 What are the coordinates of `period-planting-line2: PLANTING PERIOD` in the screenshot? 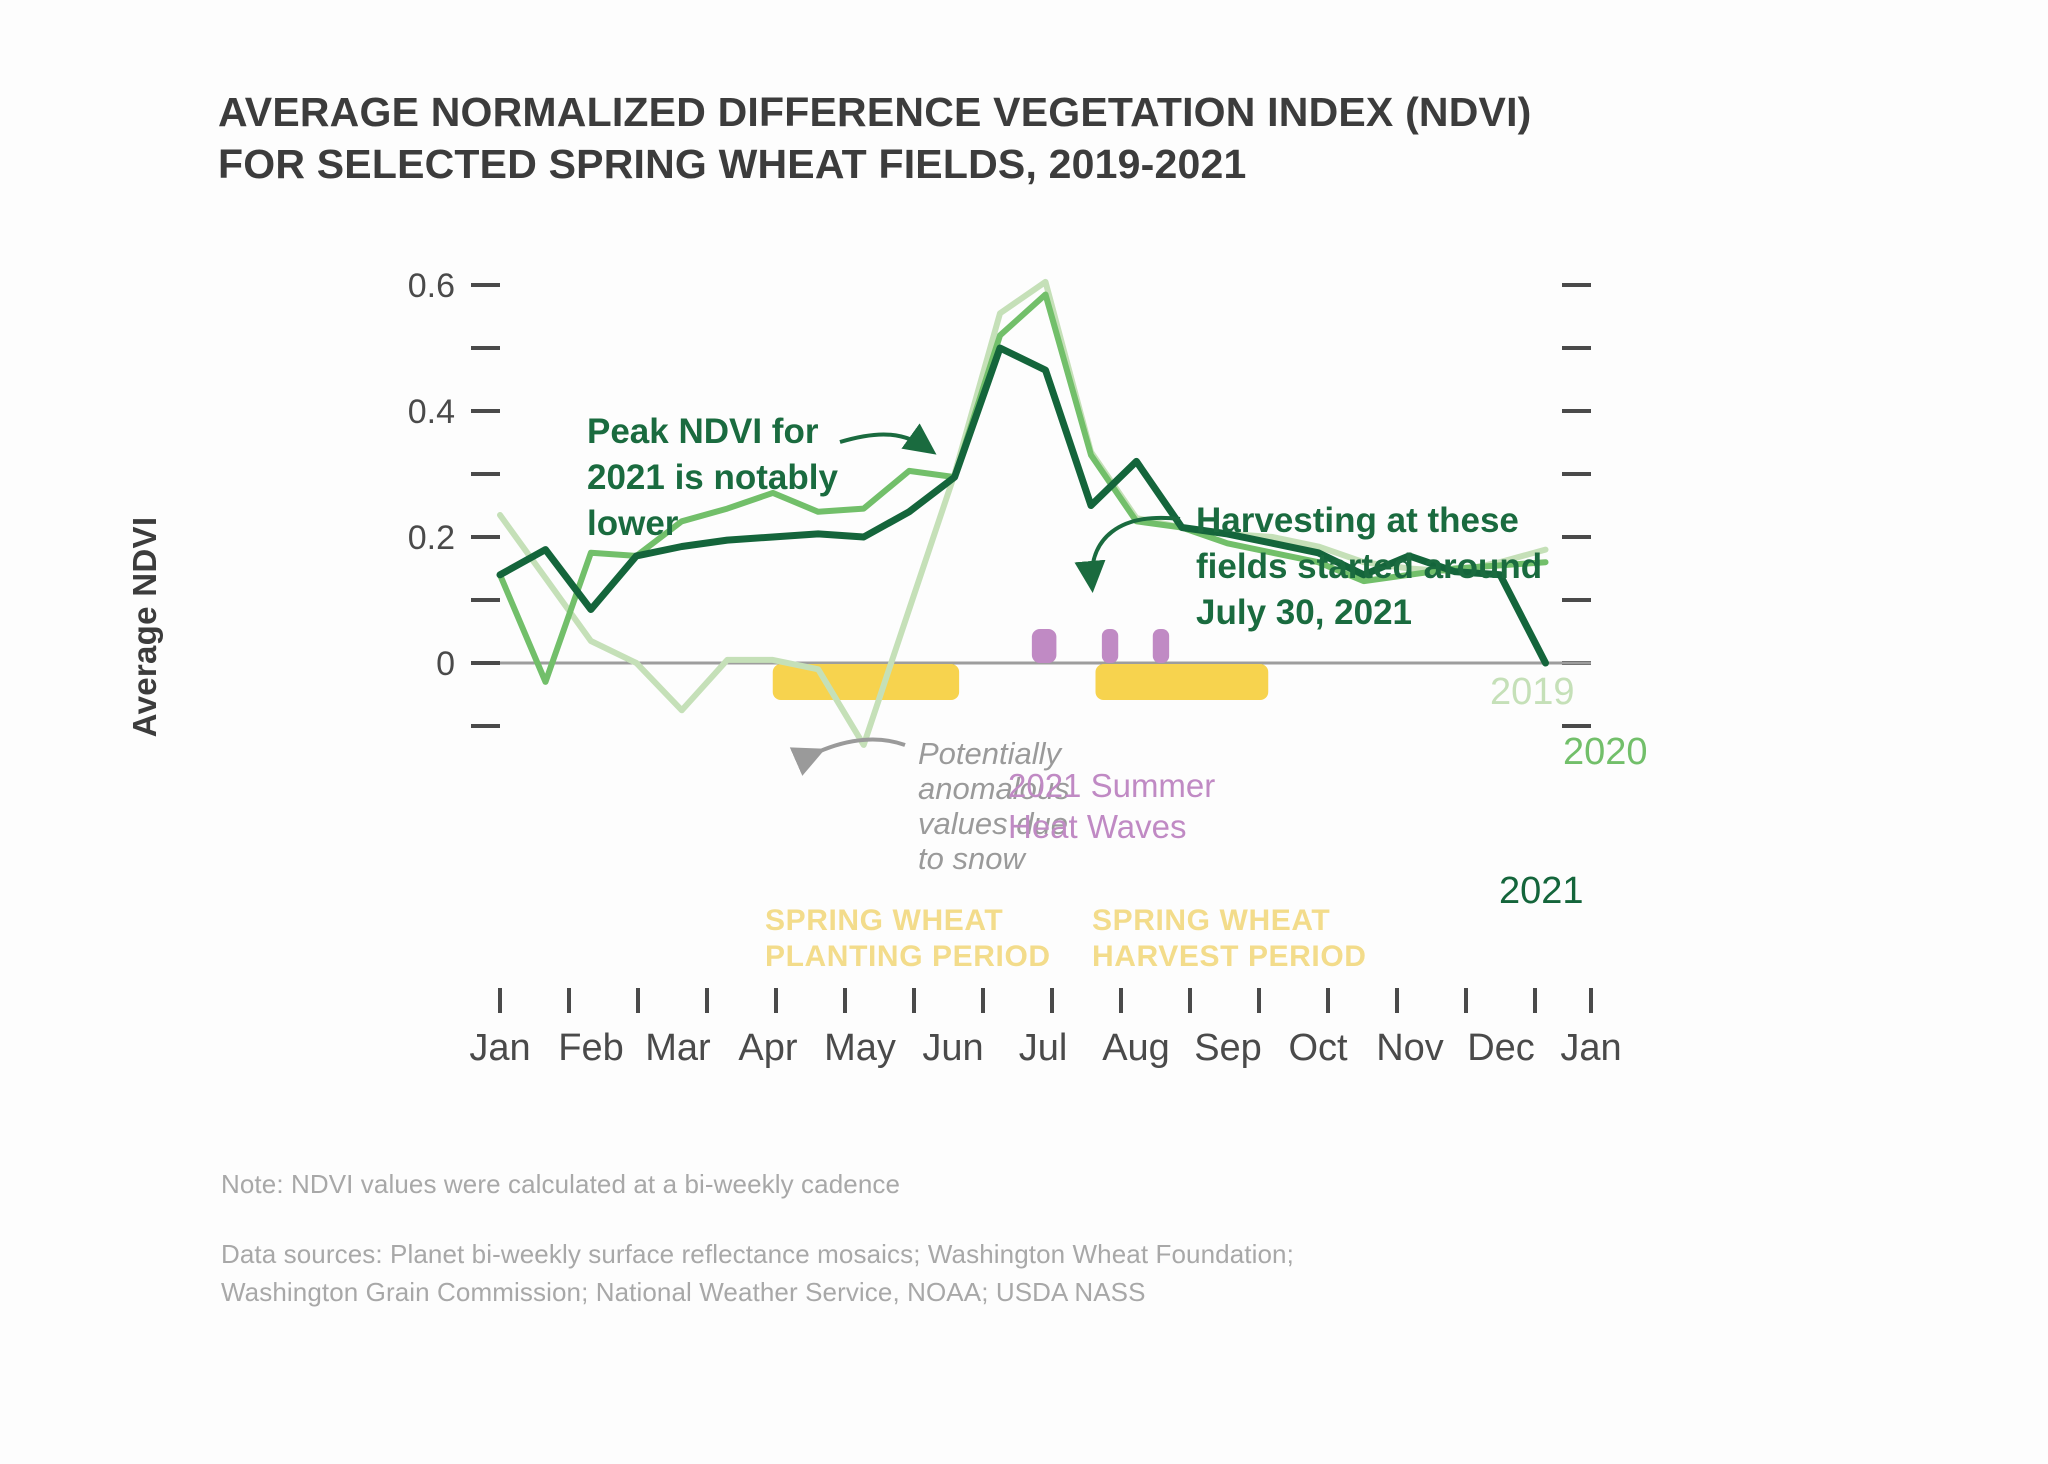 It's located at (908, 956).